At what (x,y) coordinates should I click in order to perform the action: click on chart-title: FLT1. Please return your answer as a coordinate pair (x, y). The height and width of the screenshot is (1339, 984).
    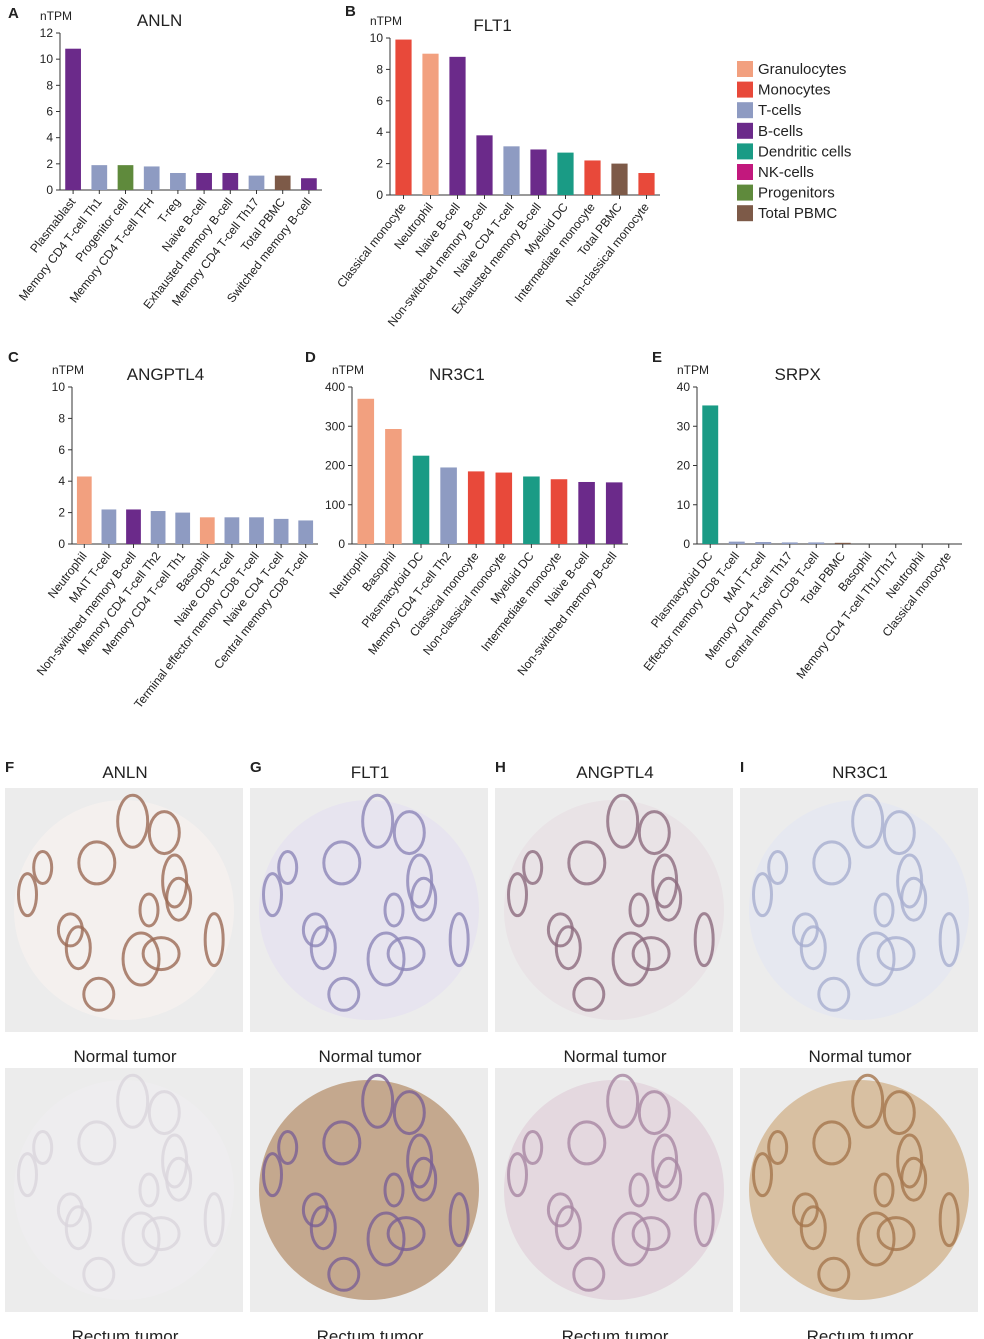
    Looking at the image, I should click on (492, 25).